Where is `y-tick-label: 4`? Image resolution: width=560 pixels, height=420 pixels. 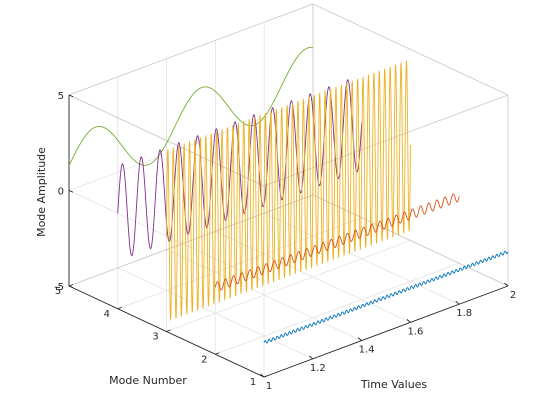 y-tick-label: 4 is located at coordinates (107, 314).